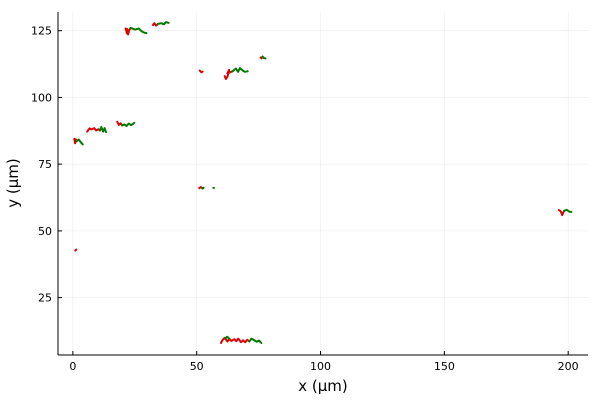 This screenshot has height=400, width=600. I want to click on x-tick-label-1: 50, so click(197, 366).